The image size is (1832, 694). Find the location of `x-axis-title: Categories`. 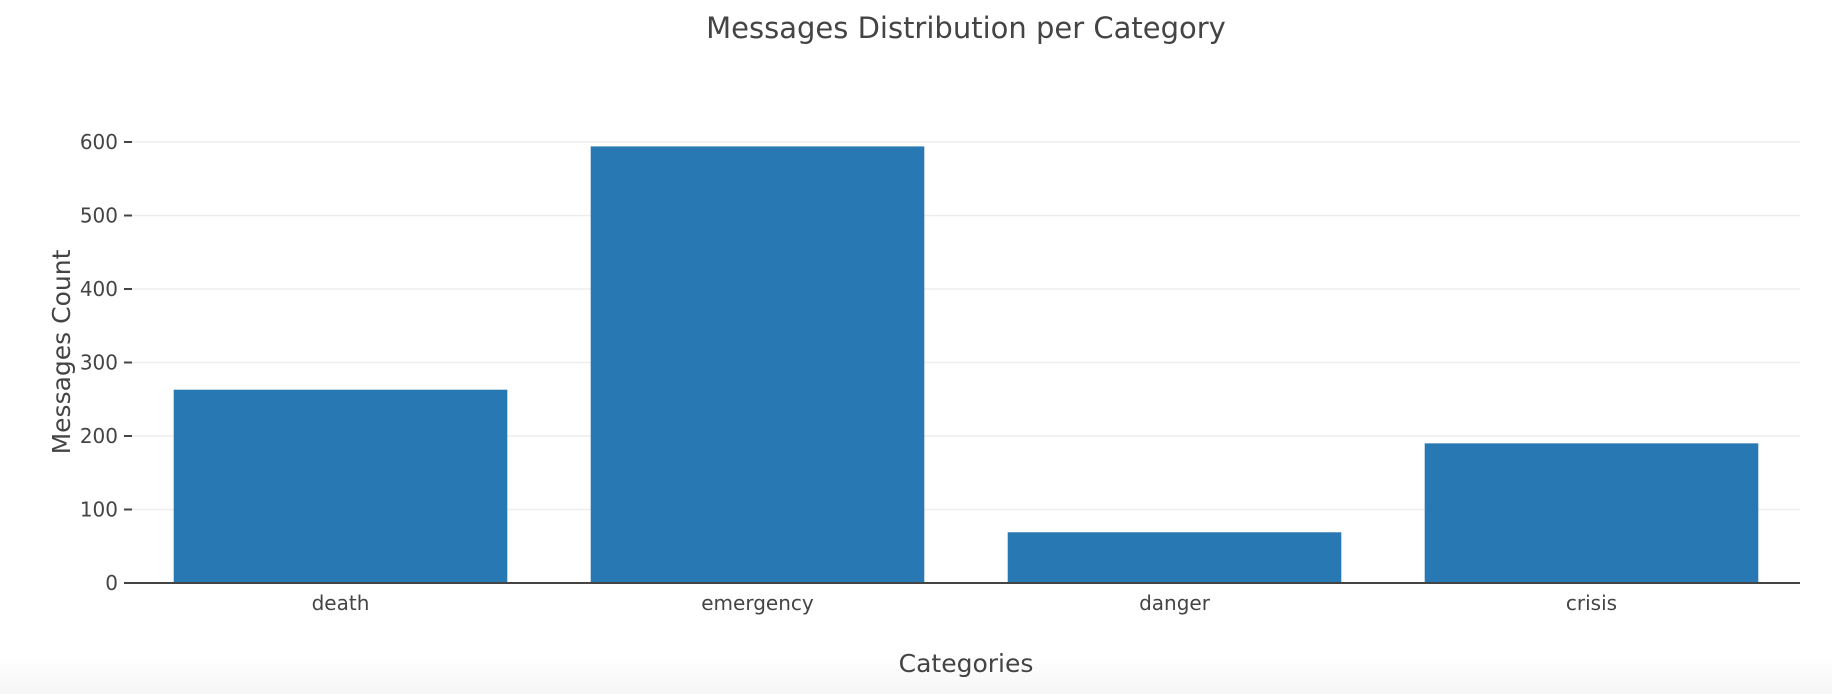

x-axis-title: Categories is located at coordinates (966, 663).